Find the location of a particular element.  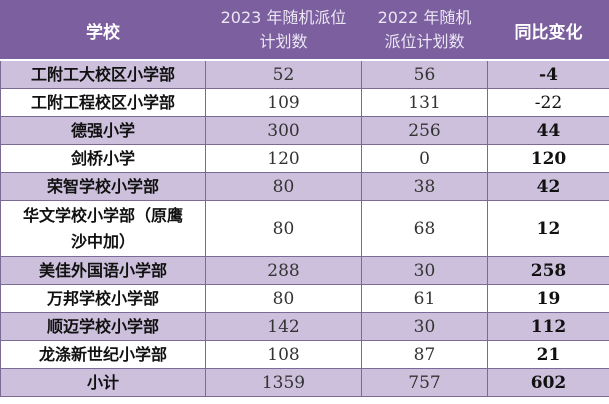

school-name-line1: 华文学校小学部（原鹰 is located at coordinates (102, 215).